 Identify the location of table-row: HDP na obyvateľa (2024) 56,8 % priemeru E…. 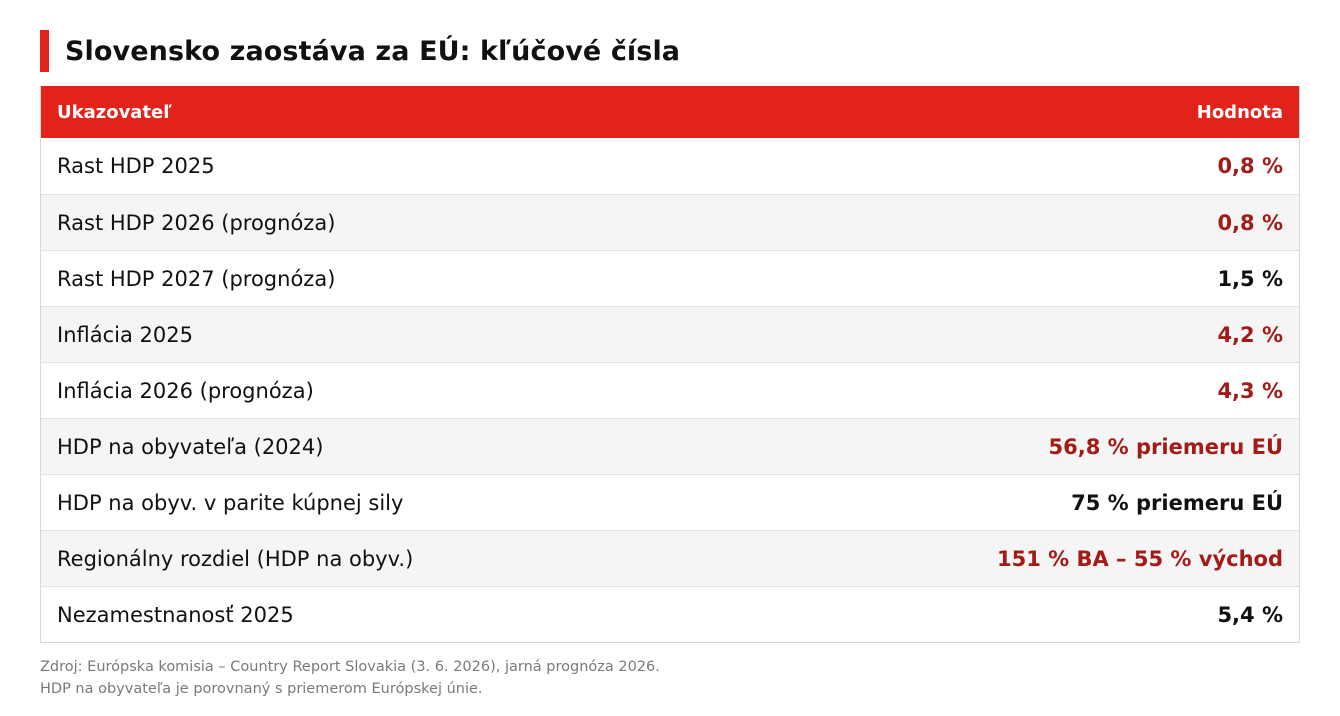
(670, 446).